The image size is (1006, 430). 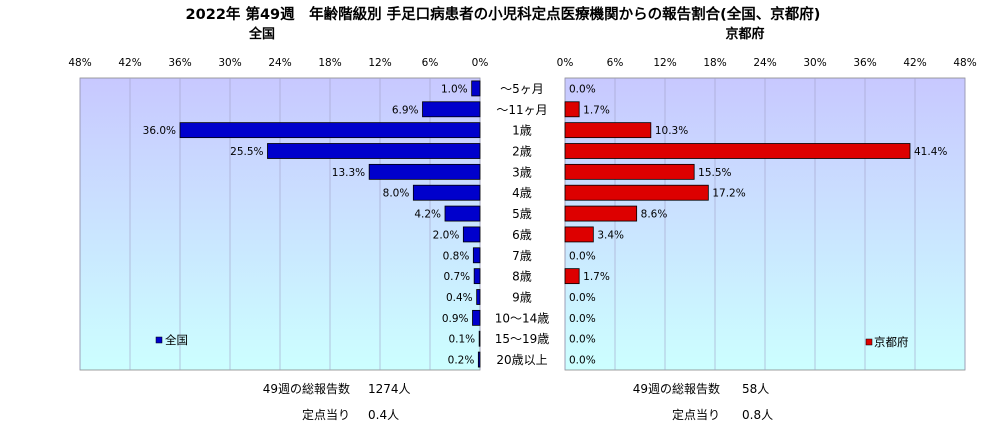 I want to click on category-label: 10～14歳, so click(x=522, y=318).